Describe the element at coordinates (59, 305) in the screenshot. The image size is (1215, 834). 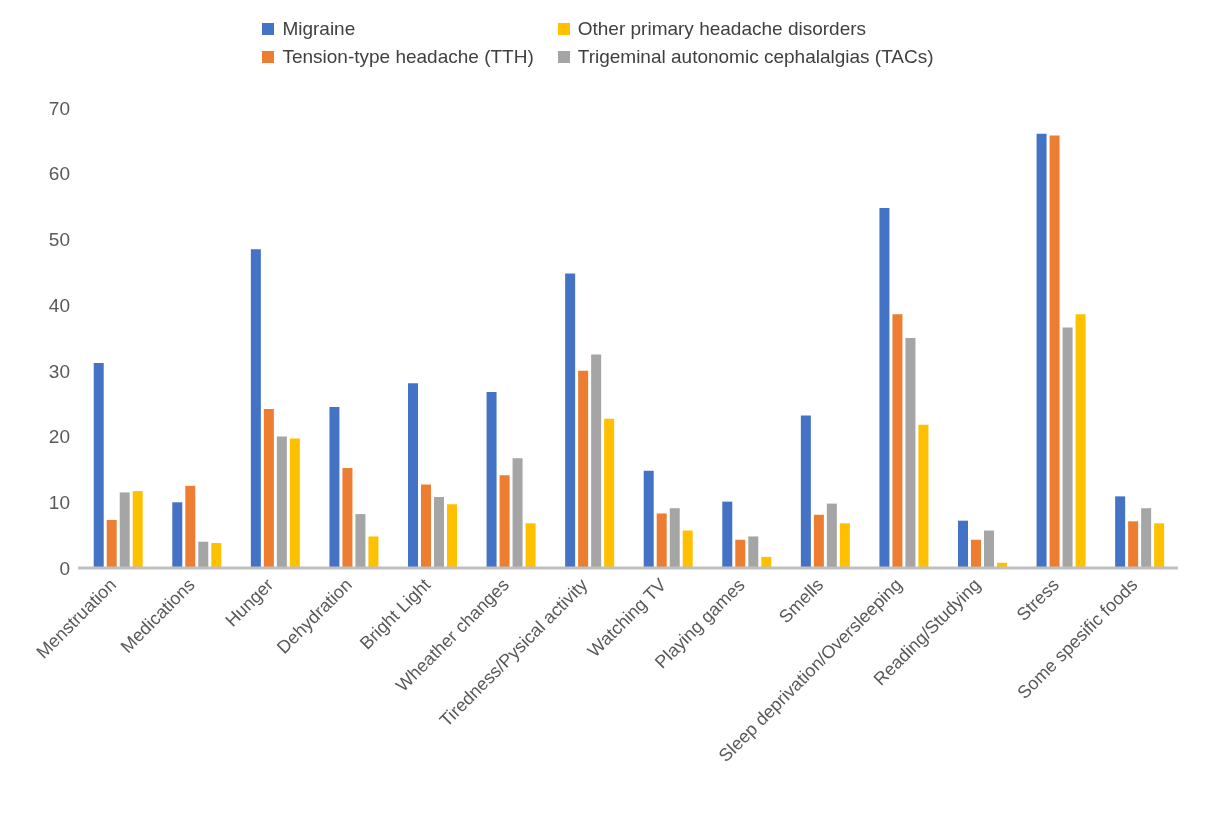
I see `y-tick-label: 40` at that location.